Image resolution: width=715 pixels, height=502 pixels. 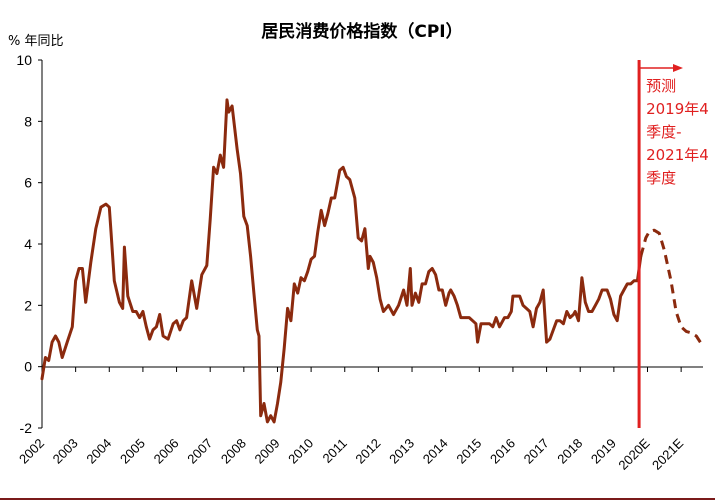 I want to click on x-tick-label: 2016, so click(x=502, y=451).